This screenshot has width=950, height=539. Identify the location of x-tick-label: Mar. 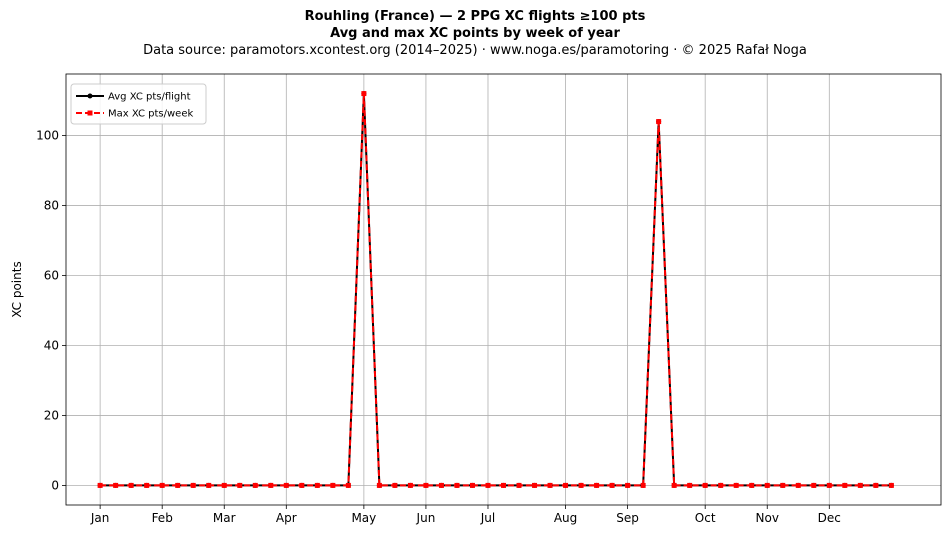
(224, 518).